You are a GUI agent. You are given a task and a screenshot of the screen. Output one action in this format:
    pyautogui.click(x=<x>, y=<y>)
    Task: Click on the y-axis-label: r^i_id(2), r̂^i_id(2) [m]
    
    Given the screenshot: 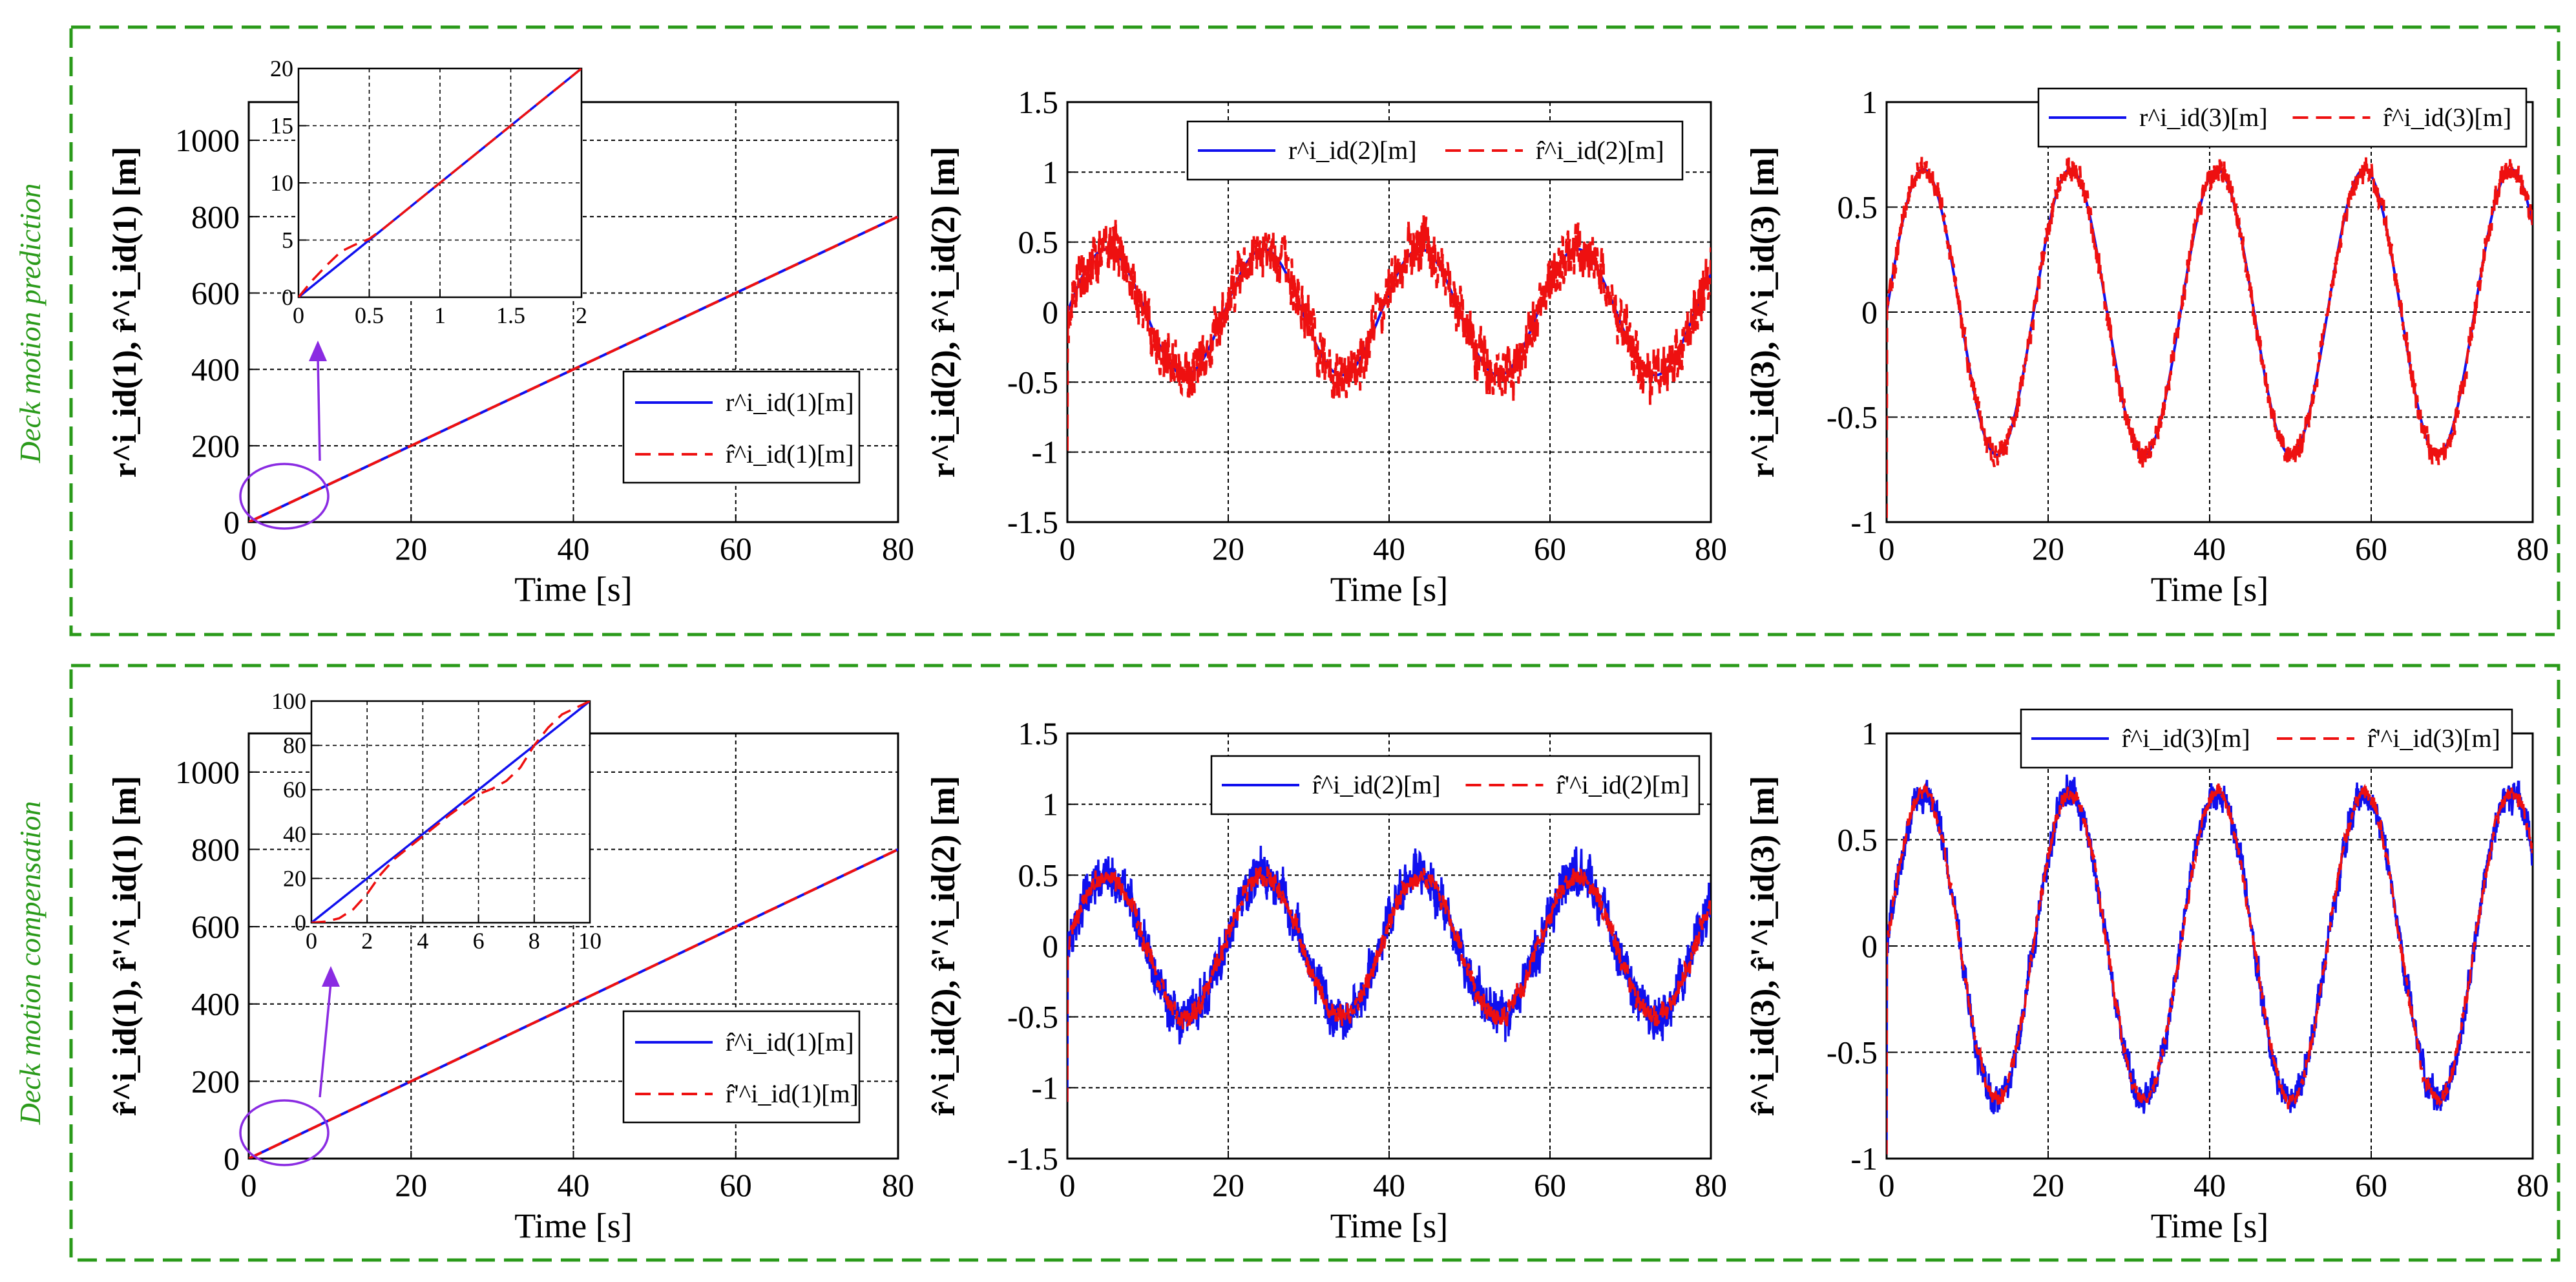 What is the action you would take?
    pyautogui.click(x=943, y=312)
    